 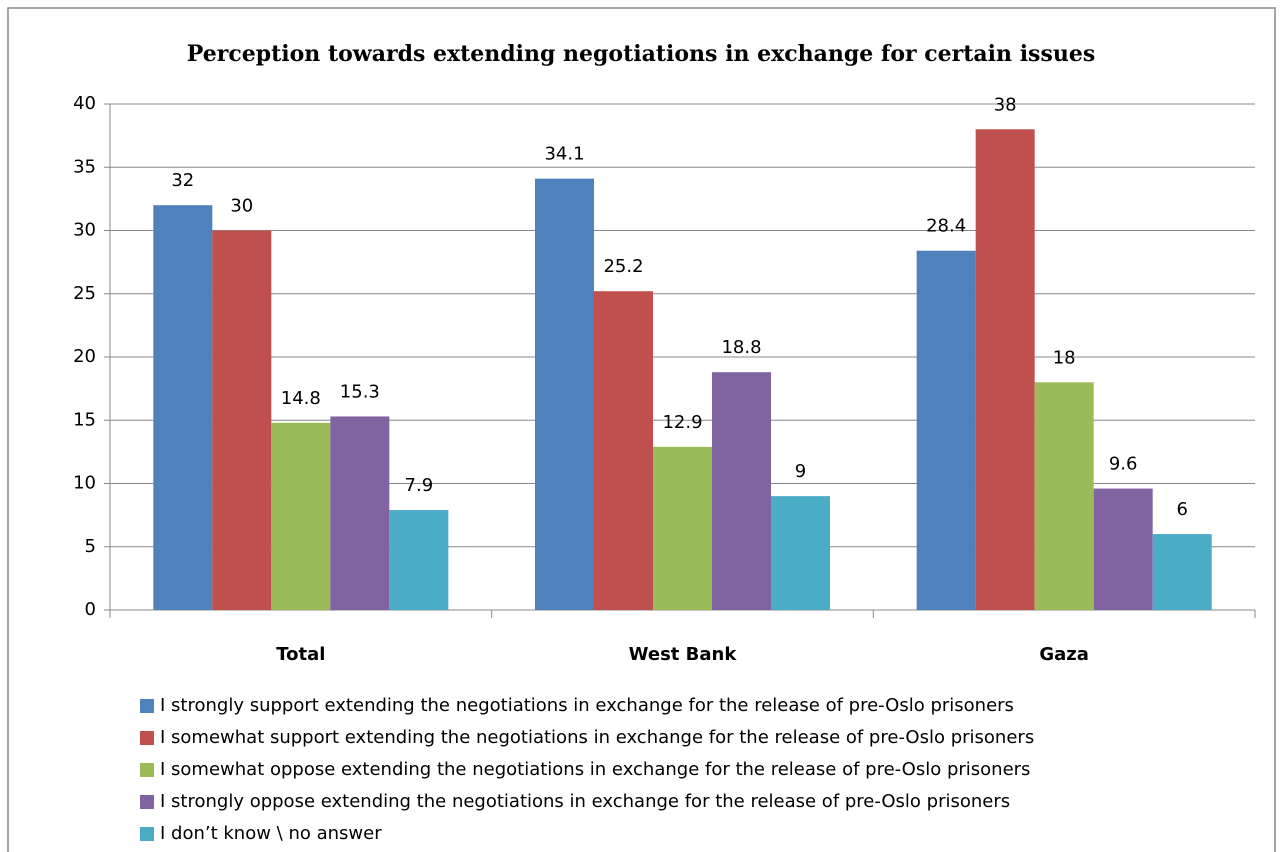 I want to click on data-label: 6, so click(x=1181, y=509).